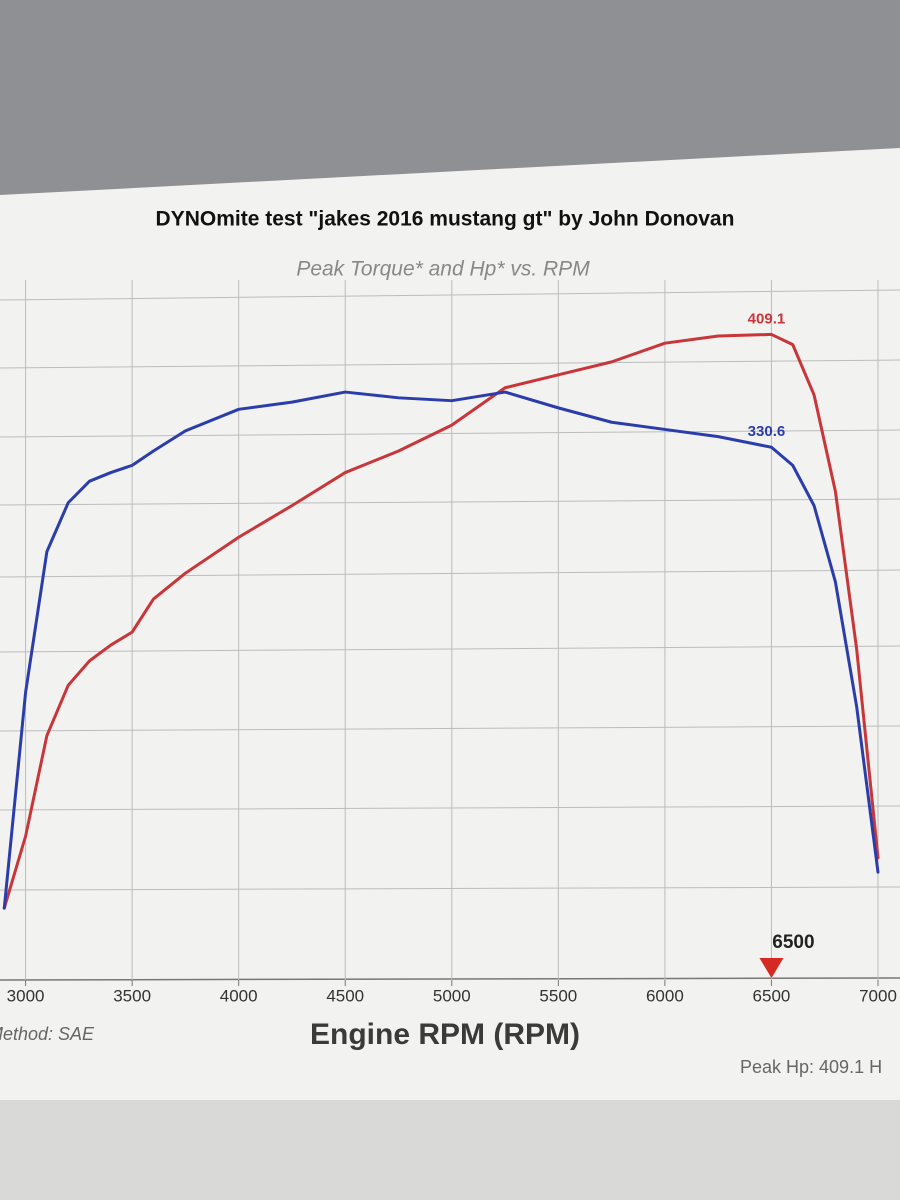 The image size is (900, 1200). Describe the element at coordinates (772, 995) in the screenshot. I see `x-tick-label: 6500` at that location.